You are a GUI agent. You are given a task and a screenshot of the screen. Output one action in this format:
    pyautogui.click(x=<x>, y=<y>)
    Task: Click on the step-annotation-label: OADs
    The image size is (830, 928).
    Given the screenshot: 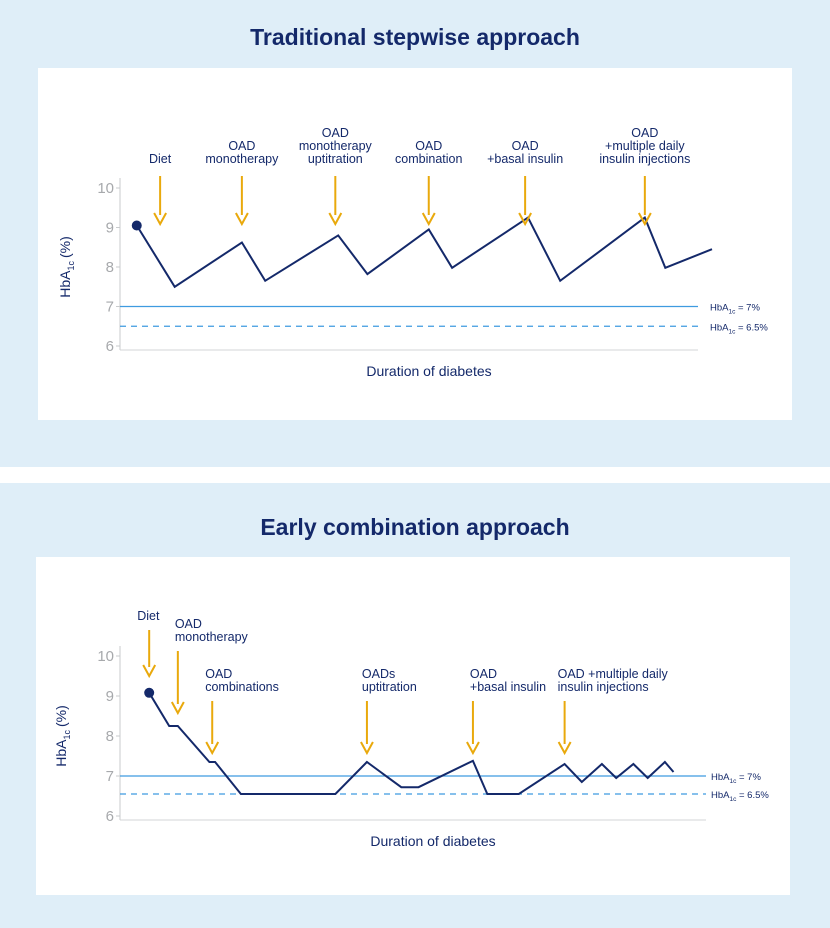 What is the action you would take?
    pyautogui.click(x=378, y=674)
    